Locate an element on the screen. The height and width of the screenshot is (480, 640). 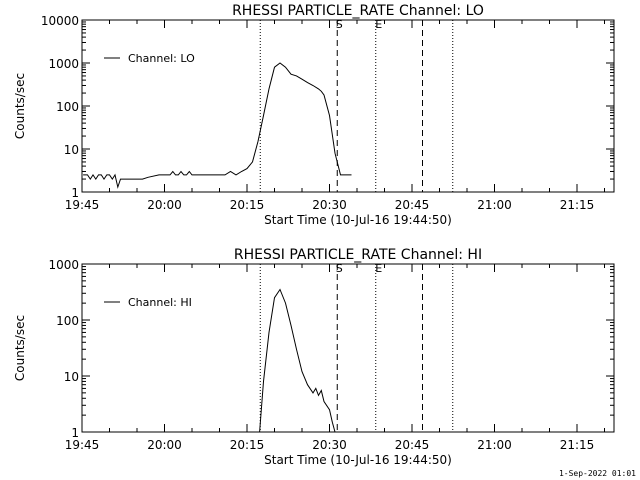
panel-2-y-tick-label: 1 is located at coordinates (75, 433).